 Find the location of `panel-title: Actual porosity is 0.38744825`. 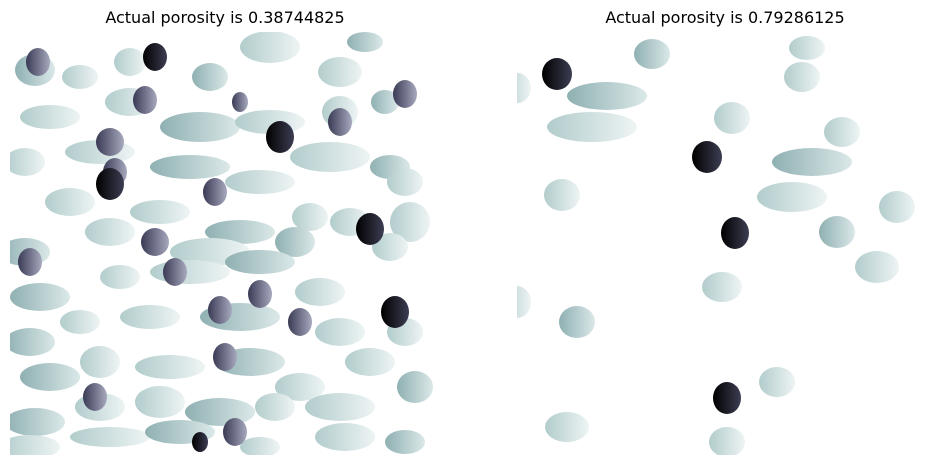

panel-title: Actual porosity is 0.38744825 is located at coordinates (225, 17).